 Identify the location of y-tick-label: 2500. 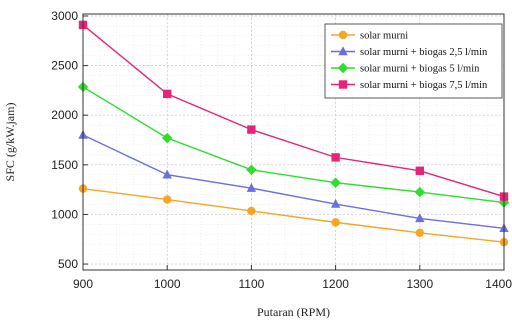
(64, 66).